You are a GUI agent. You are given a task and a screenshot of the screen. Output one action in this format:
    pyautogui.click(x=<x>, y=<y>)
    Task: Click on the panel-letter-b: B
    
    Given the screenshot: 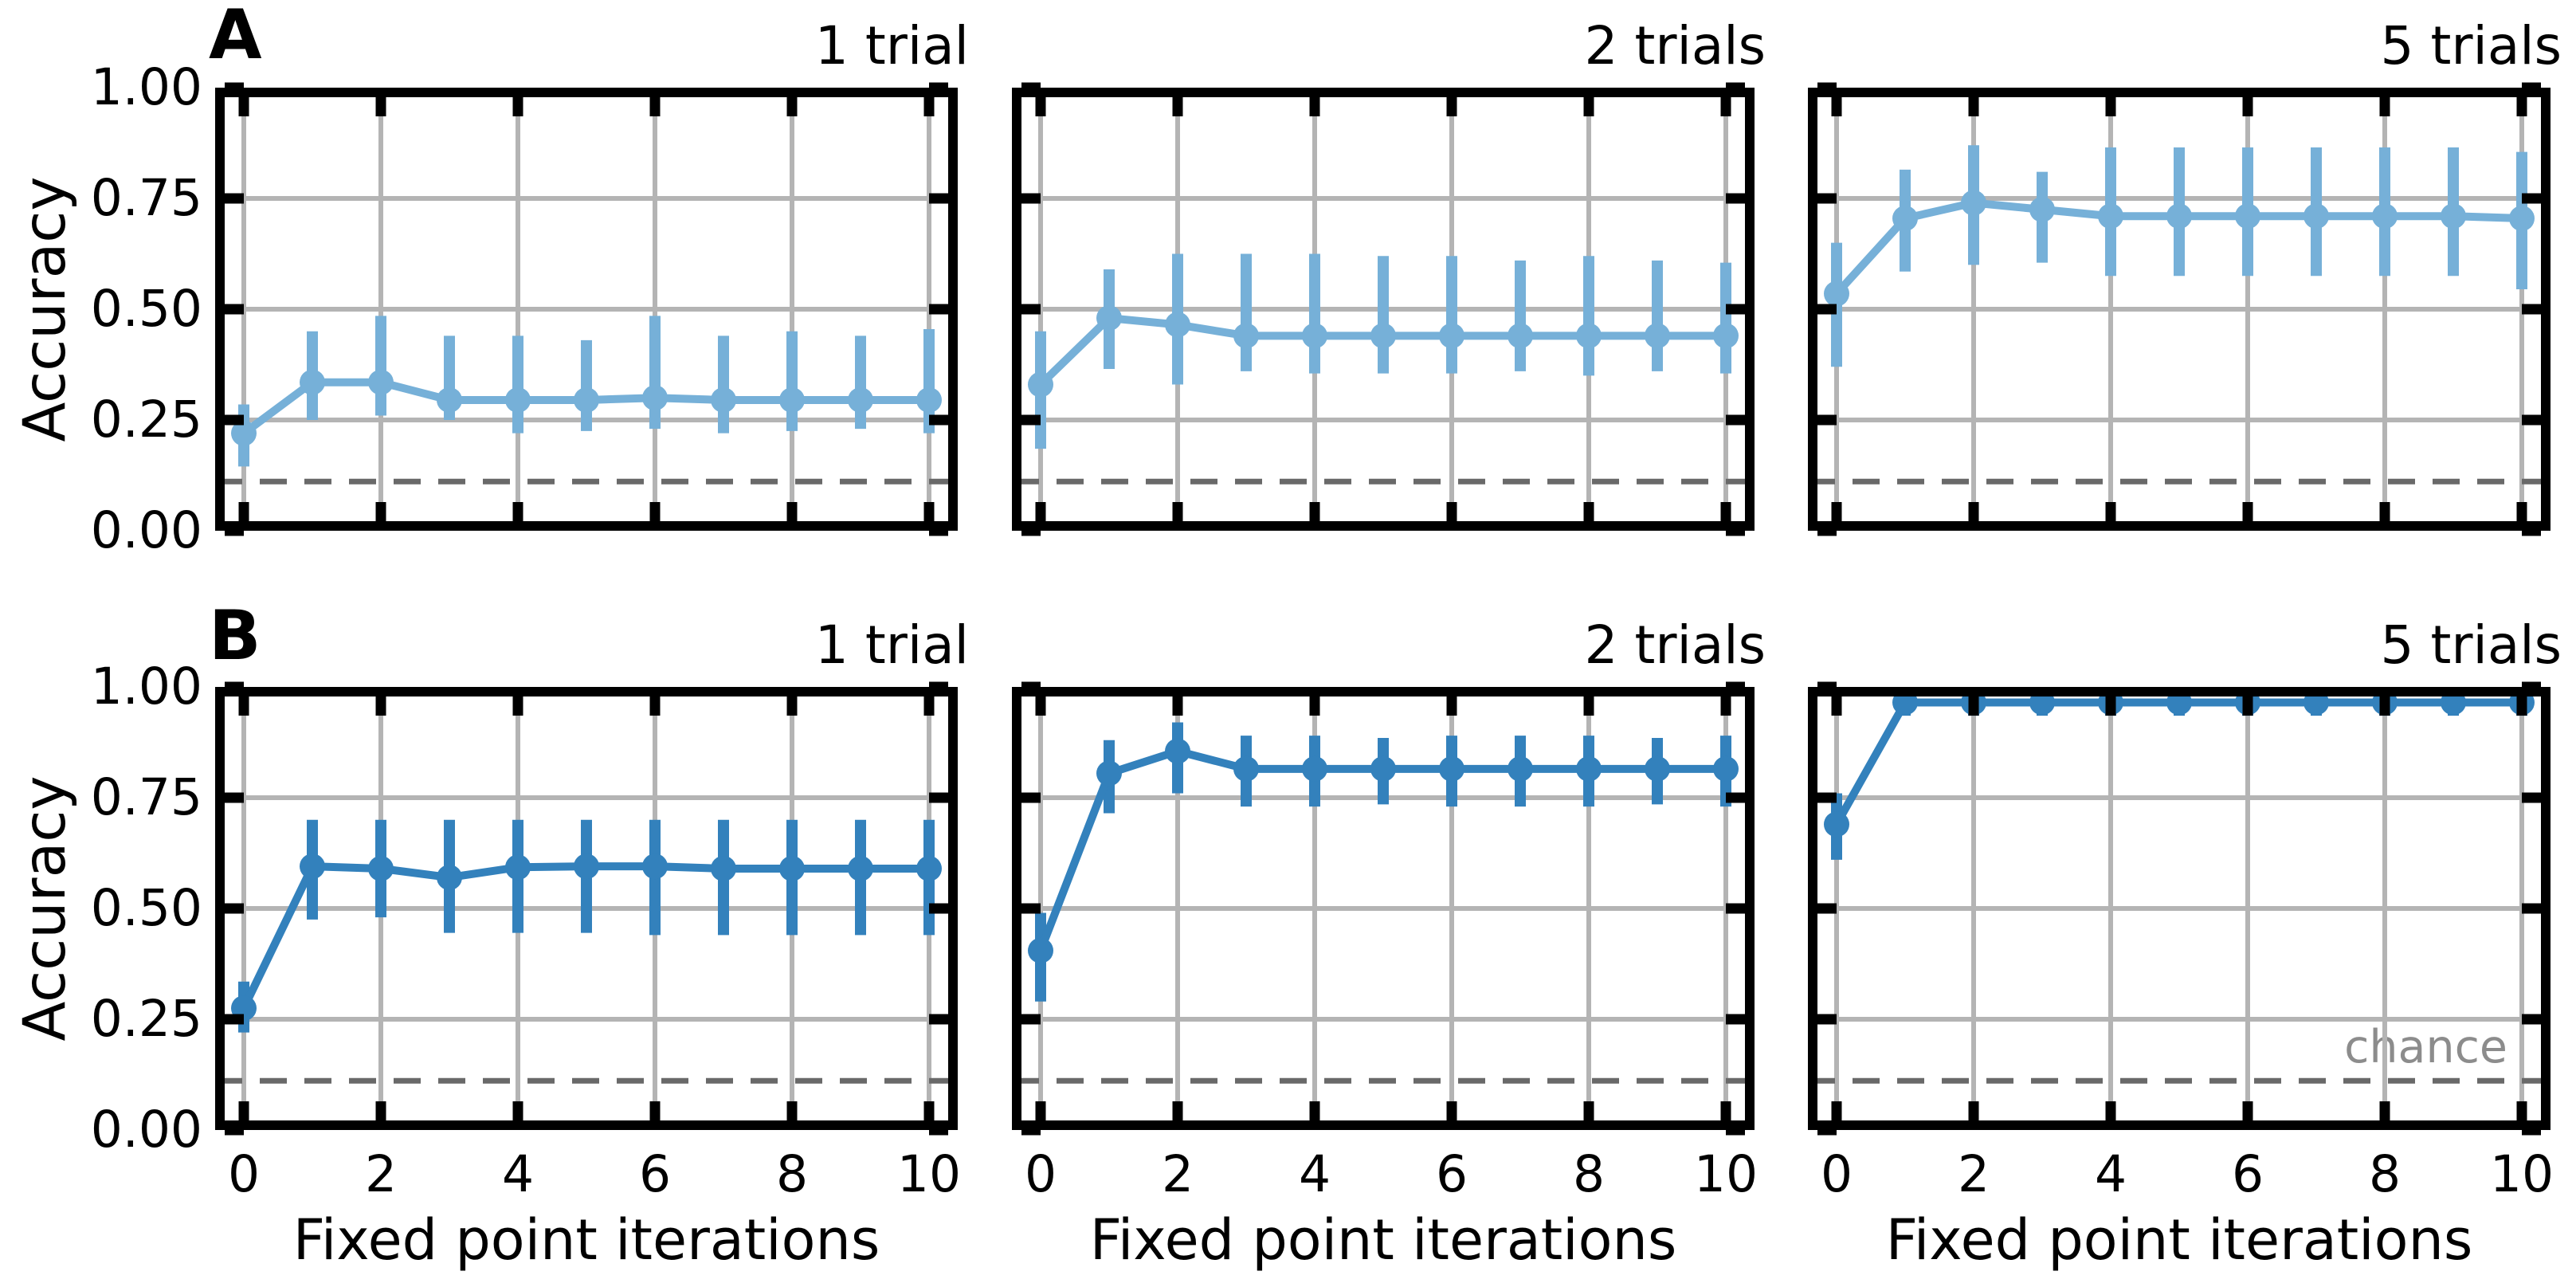 What is the action you would take?
    pyautogui.click(x=235, y=636)
    